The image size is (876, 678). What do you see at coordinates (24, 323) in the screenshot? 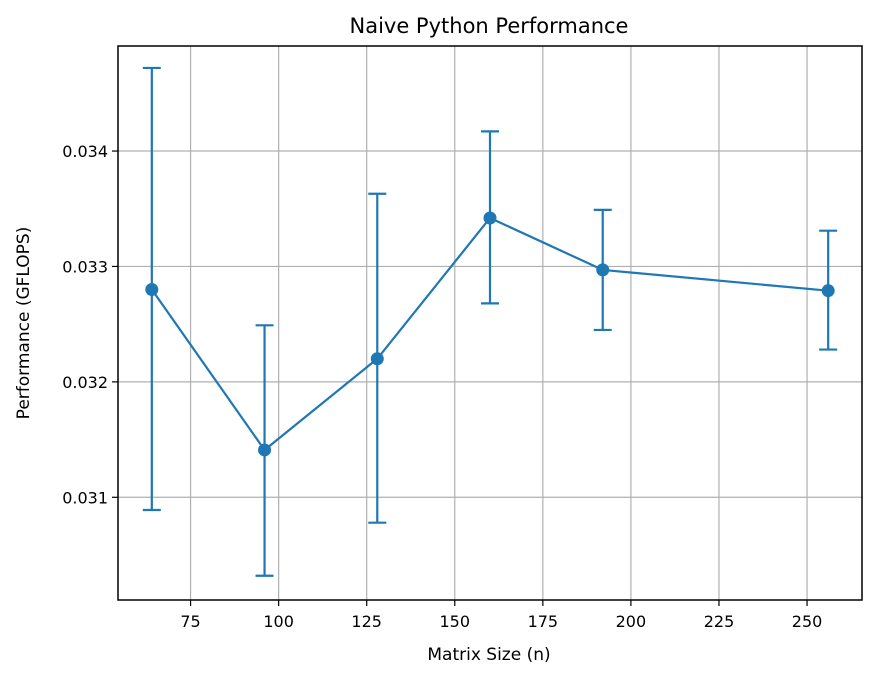
I see `y-axis-label: Performance (GFLOPS)` at bounding box center [24, 323].